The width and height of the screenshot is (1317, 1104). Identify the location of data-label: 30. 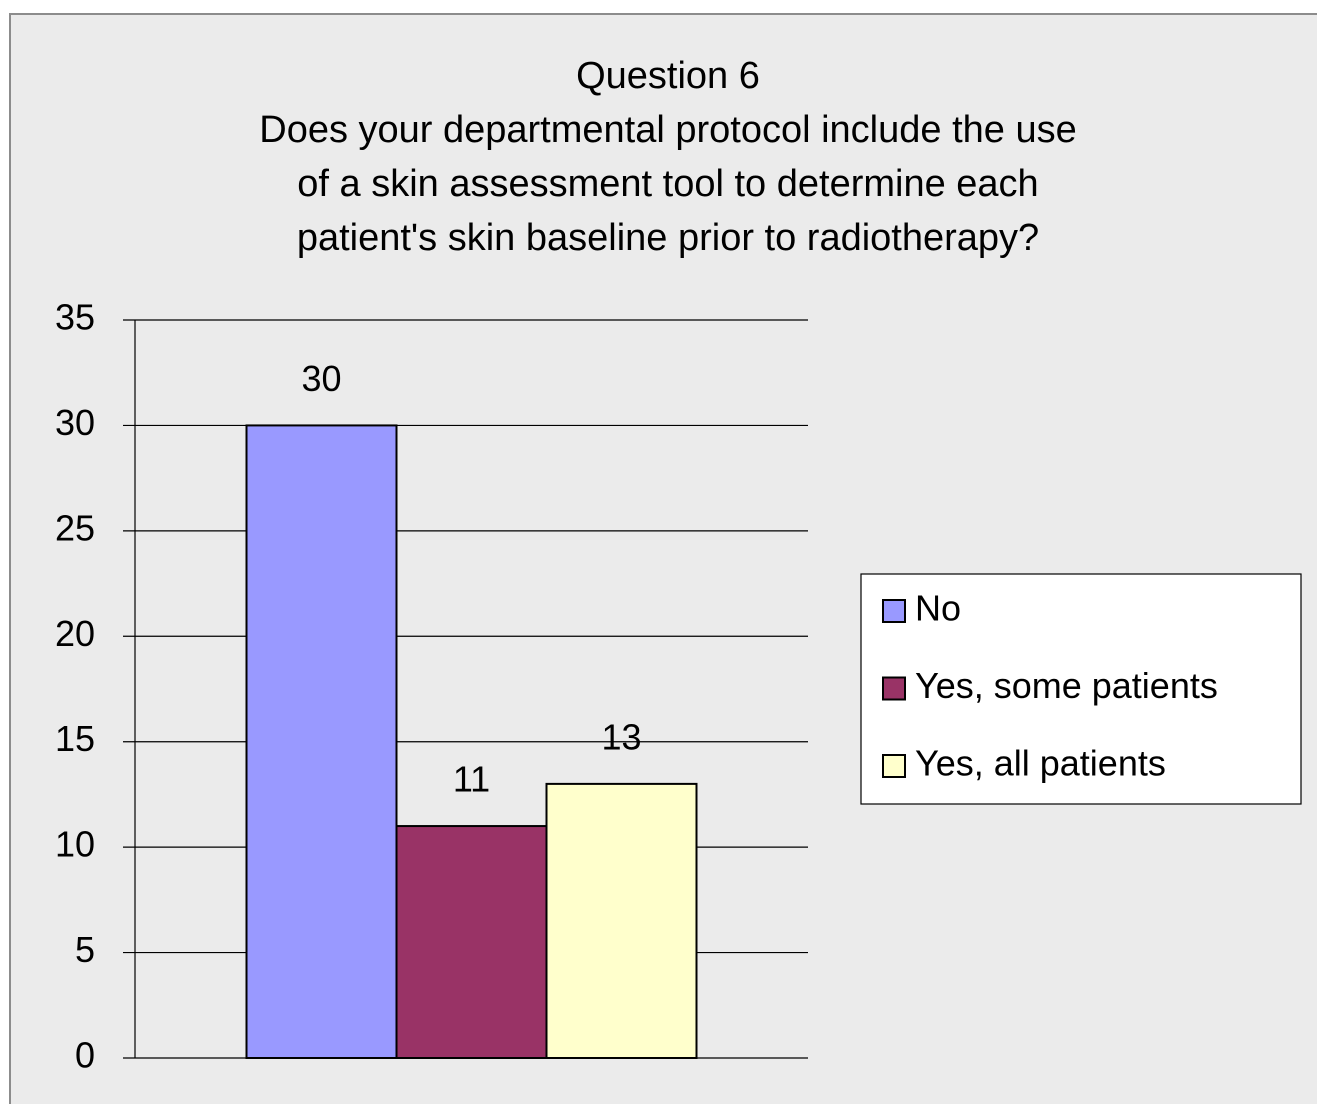
(321, 378).